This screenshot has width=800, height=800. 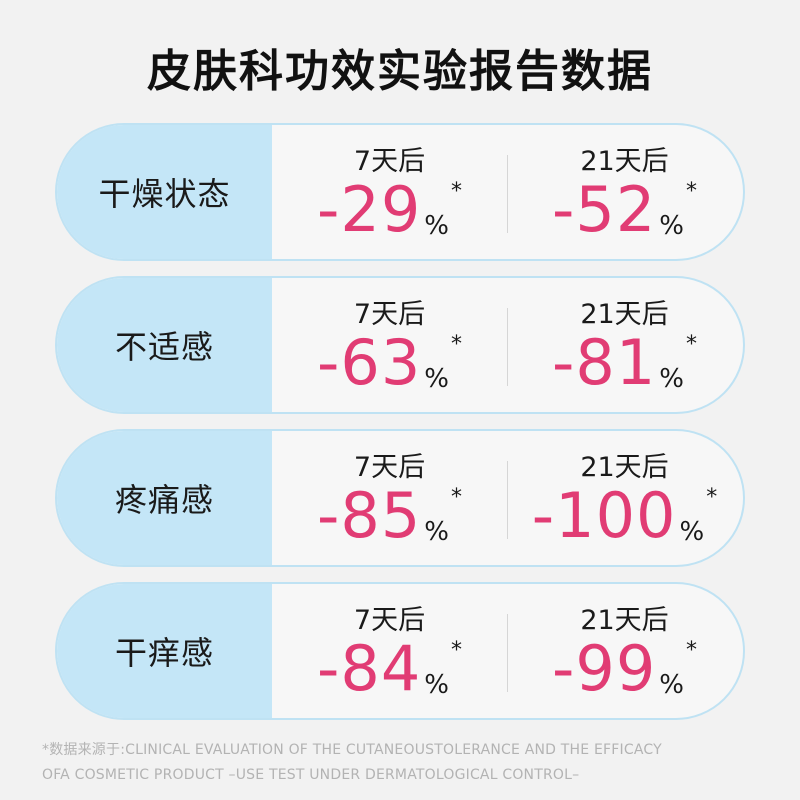 I want to click on row-label-cell: 不适感, so click(x=164, y=345).